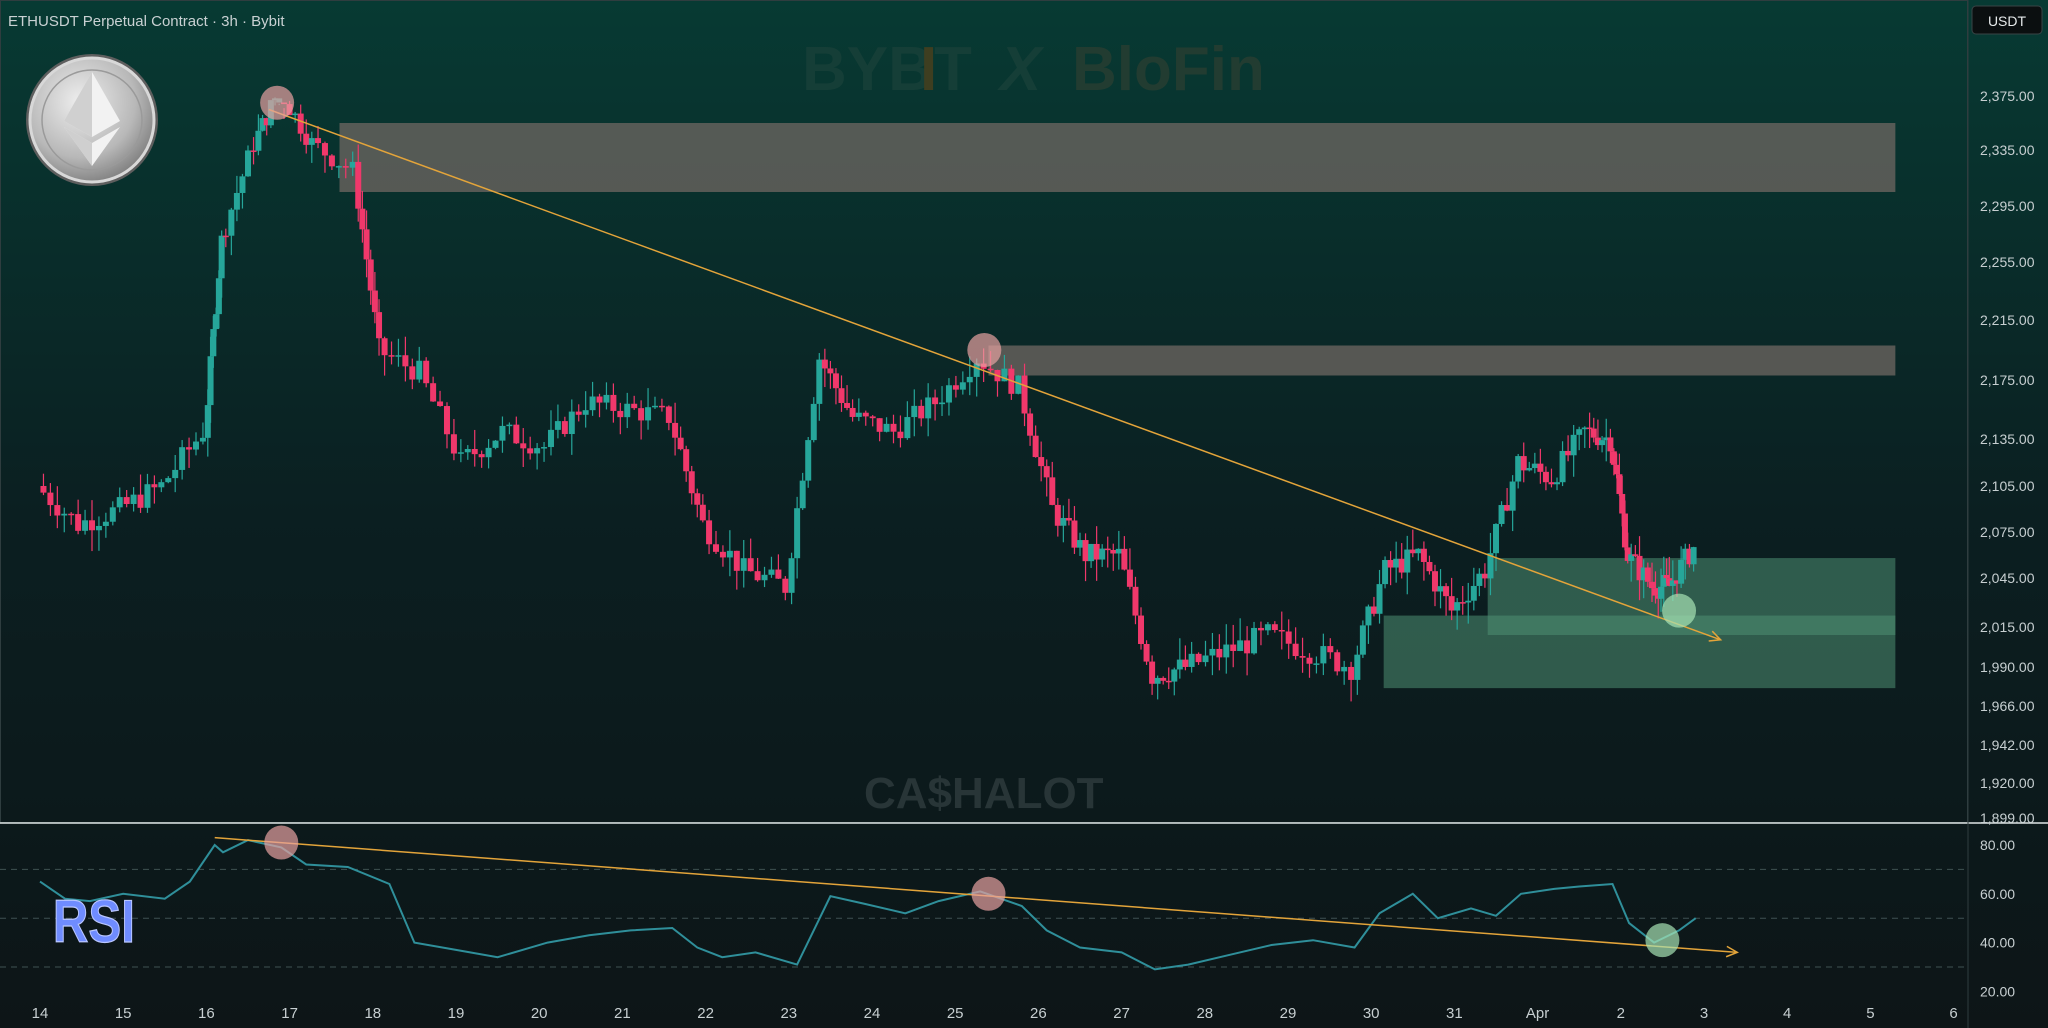 The image size is (2048, 1028). I want to click on time-tick-label-3: 17, so click(289, 1013).